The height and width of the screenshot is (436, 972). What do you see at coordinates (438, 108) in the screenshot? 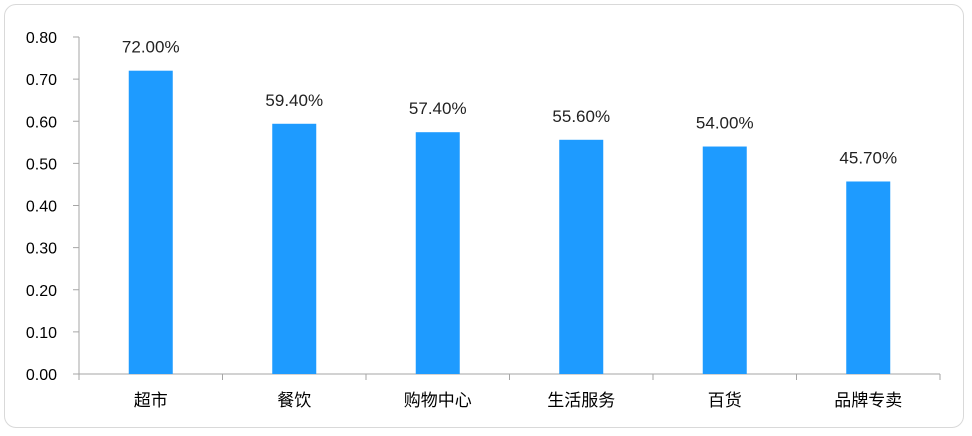
I see `data-label: 57.40%` at bounding box center [438, 108].